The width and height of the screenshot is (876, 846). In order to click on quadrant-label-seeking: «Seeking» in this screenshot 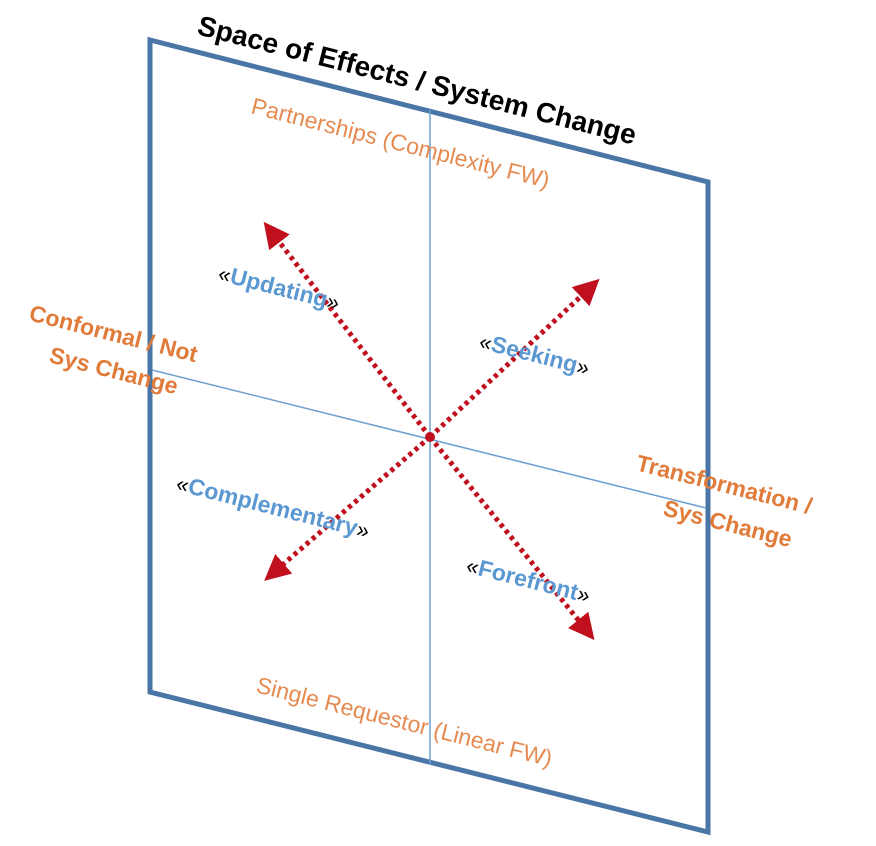, I will do `click(535, 354)`.